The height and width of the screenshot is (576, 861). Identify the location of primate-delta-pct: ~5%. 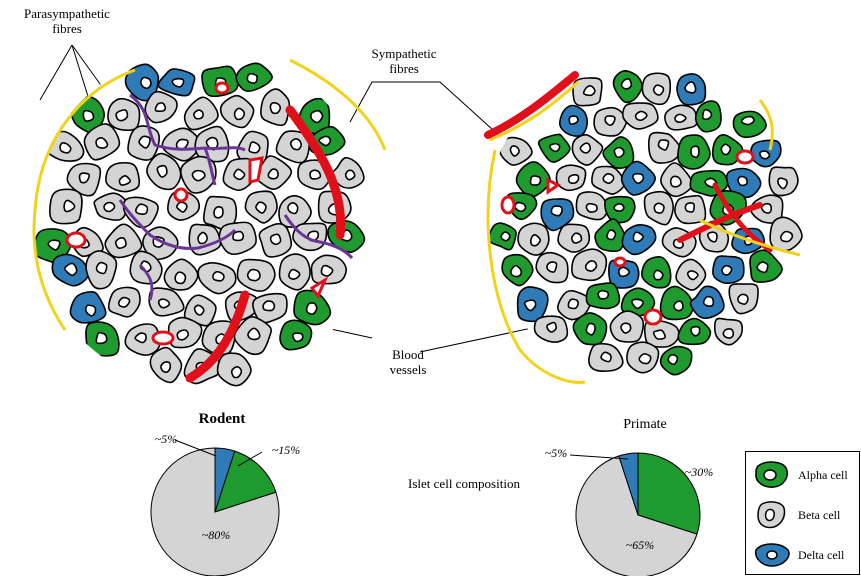
(556, 453).